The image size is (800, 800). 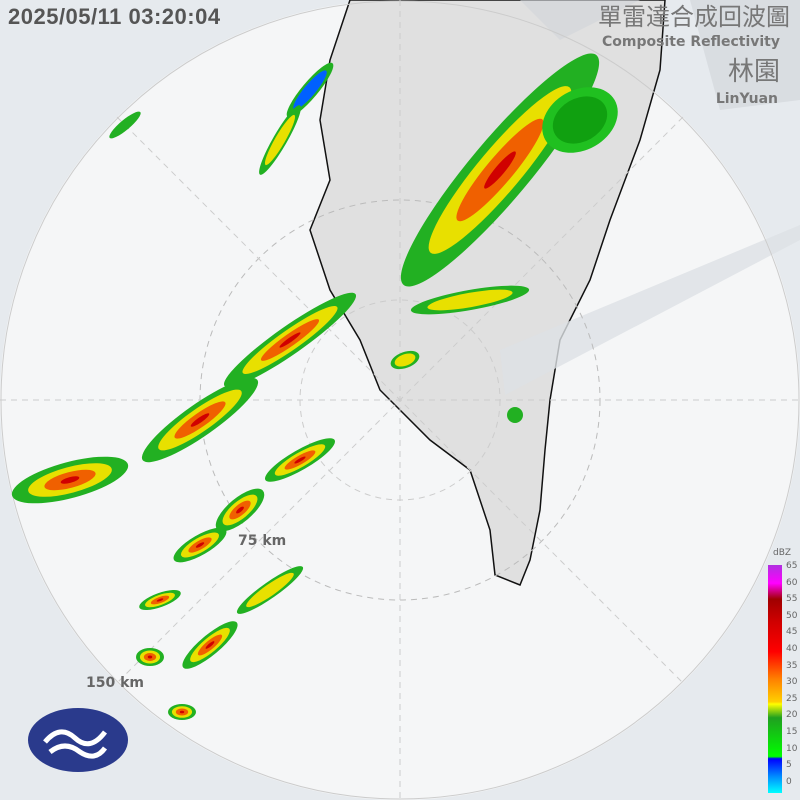 I want to click on legend-tick: 25, so click(x=792, y=698).